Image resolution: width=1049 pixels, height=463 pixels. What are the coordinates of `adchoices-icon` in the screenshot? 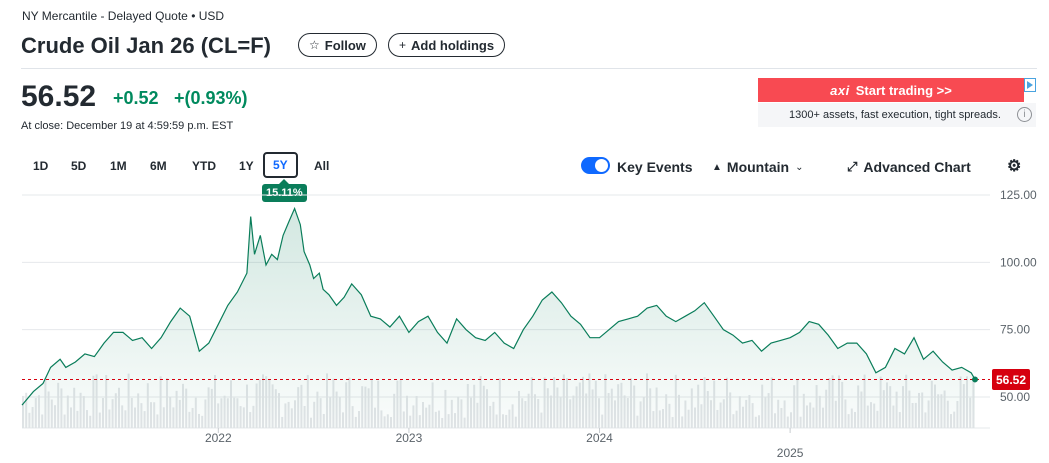 It's located at (1030, 85).